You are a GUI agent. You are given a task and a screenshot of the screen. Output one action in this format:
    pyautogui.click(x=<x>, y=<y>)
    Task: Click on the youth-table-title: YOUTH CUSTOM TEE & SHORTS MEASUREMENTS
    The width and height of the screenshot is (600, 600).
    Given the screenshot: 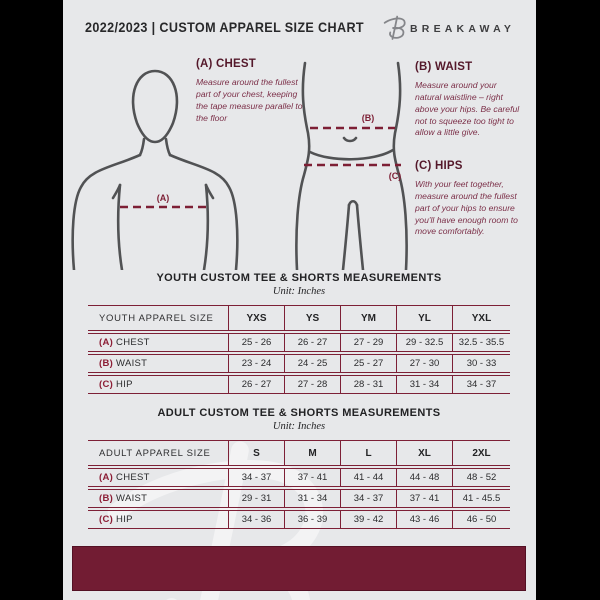 What is the action you would take?
    pyautogui.click(x=299, y=278)
    